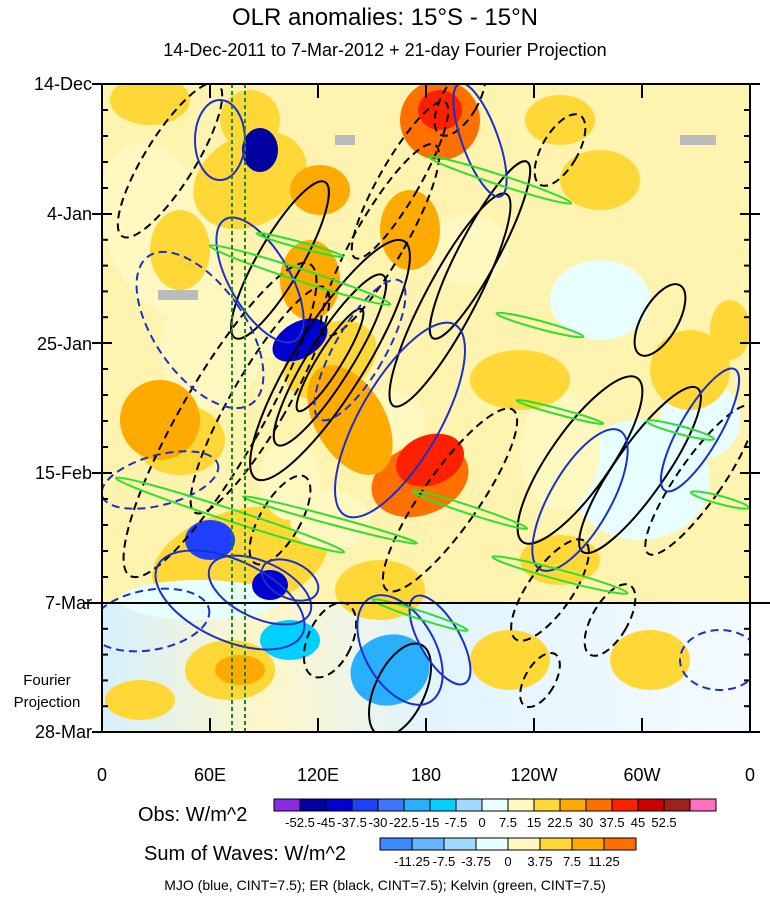 The image size is (770, 899). Describe the element at coordinates (47, 691) in the screenshot. I see `fourier-projection-label: Fourier Projection` at that location.